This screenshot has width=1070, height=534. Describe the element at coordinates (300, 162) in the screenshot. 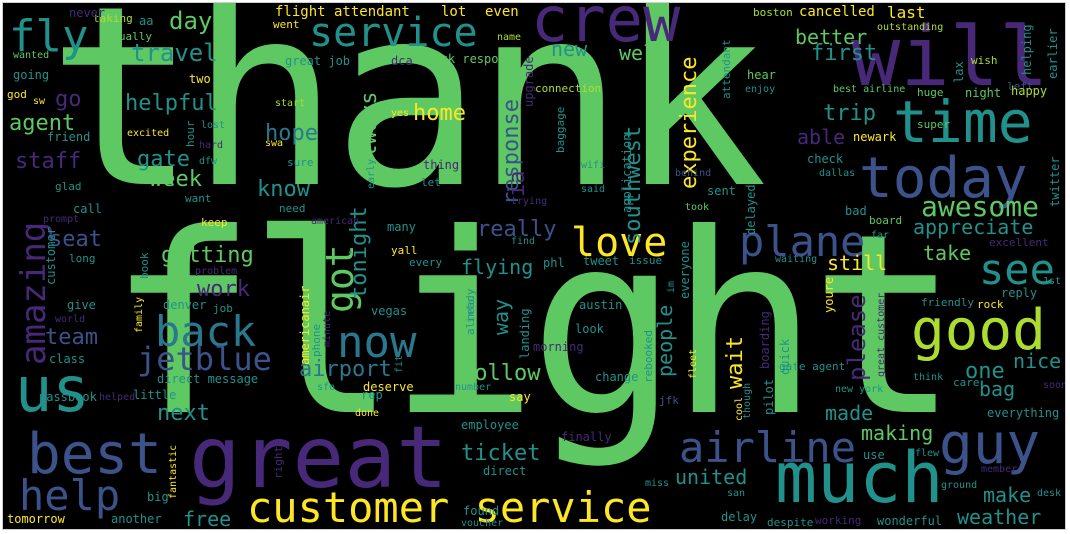

I see `word-sure: sure` at that location.